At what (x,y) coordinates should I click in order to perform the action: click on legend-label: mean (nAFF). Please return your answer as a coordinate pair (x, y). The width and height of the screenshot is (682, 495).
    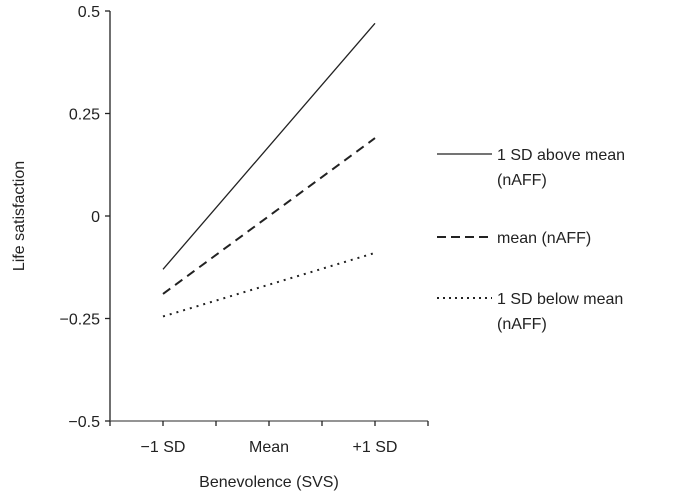
    Looking at the image, I should click on (544, 238).